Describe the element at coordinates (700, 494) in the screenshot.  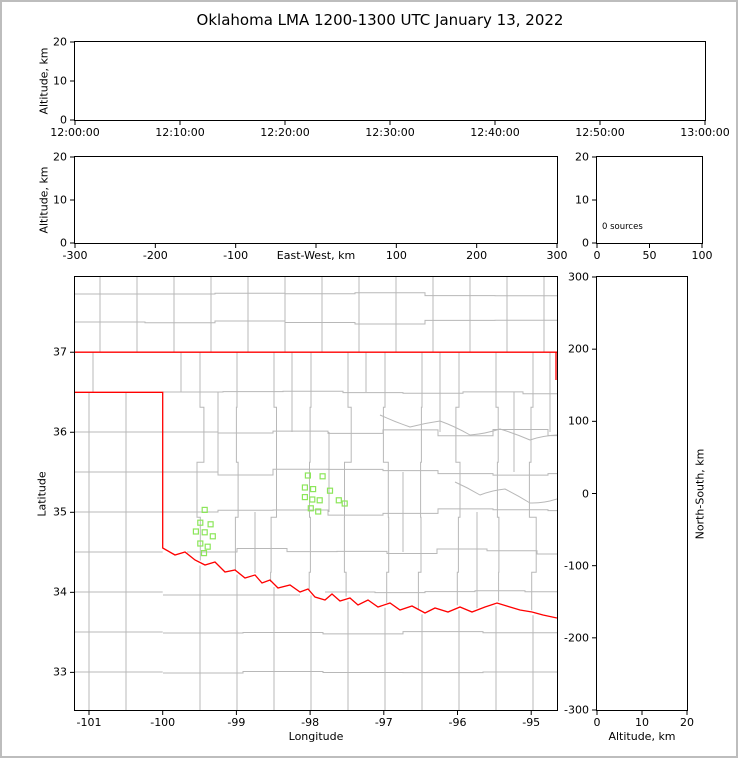
I see `ns-height-ylabel: North-South, km` at that location.